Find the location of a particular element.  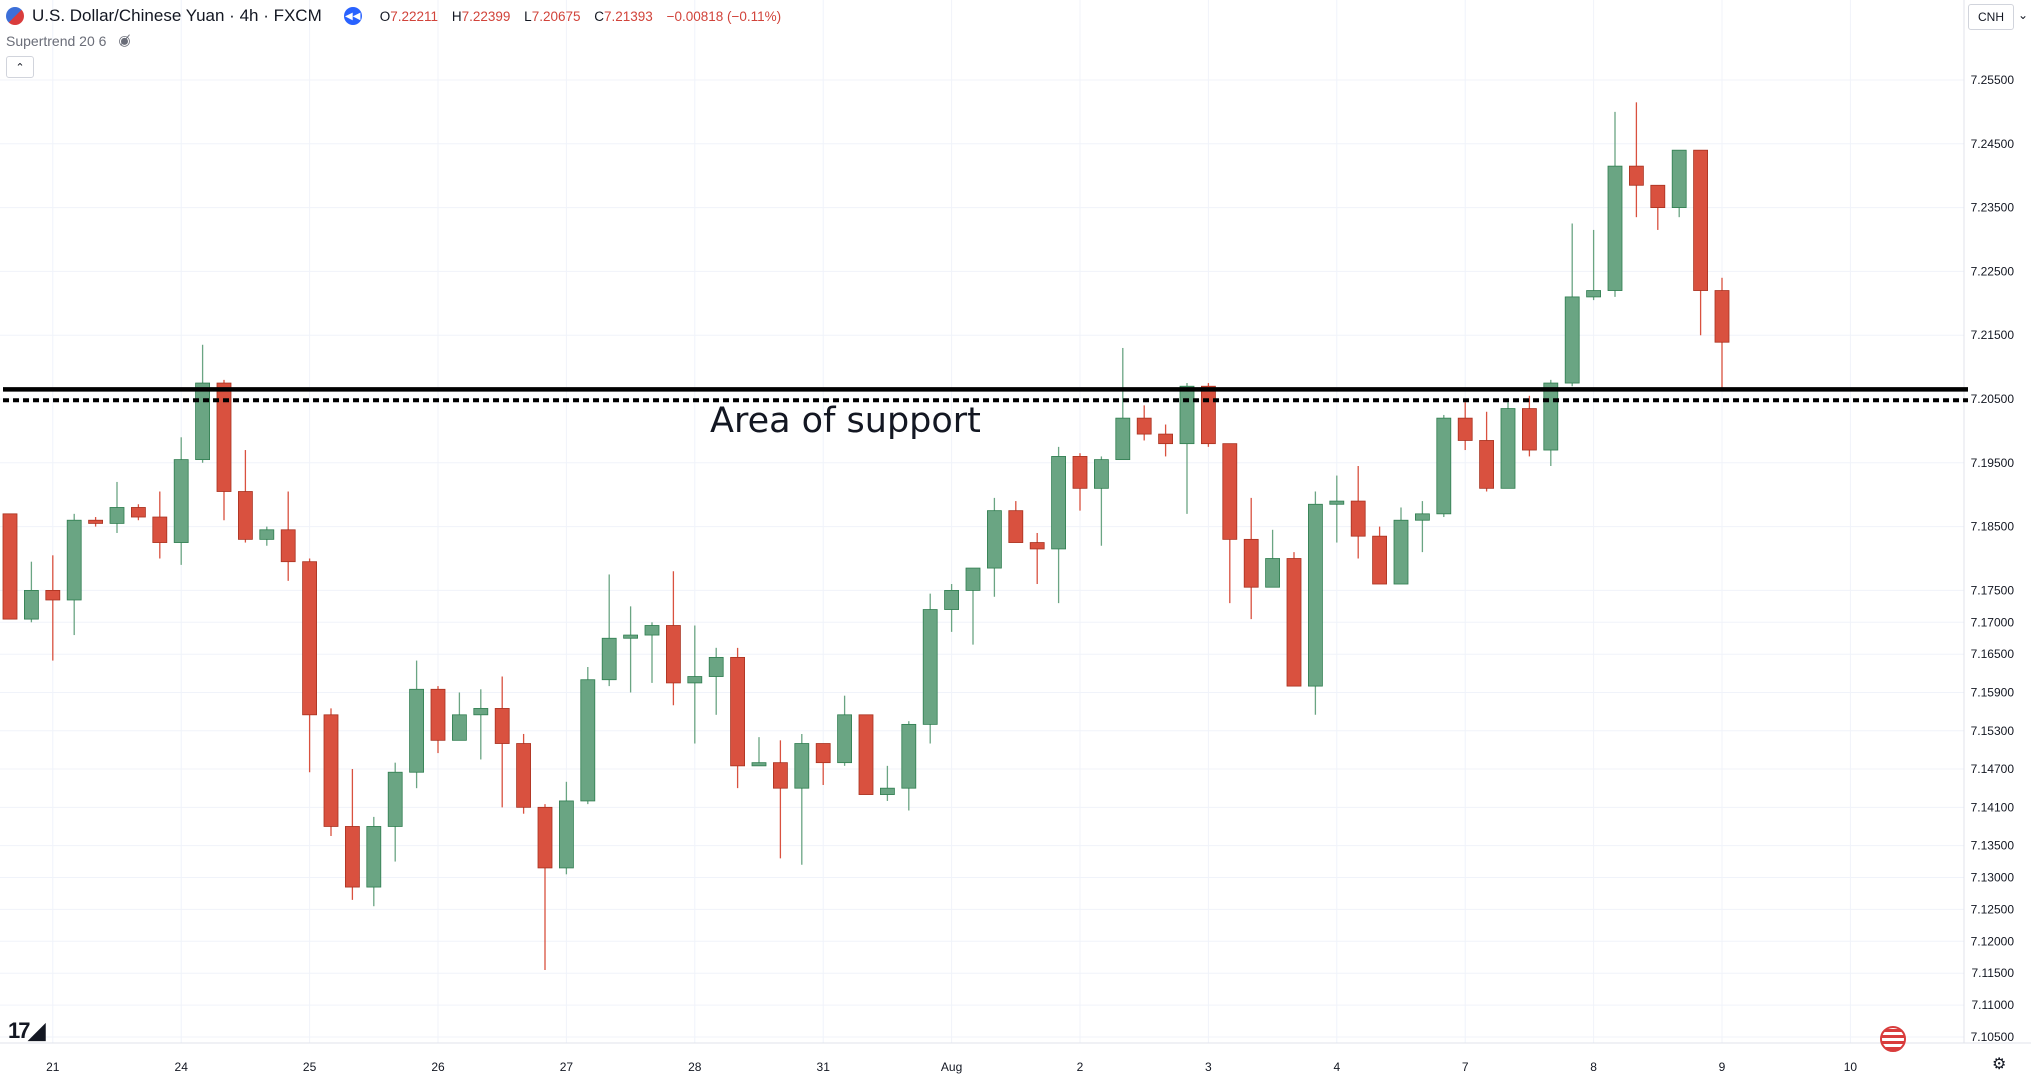

currency-button: CNH is located at coordinates (1991, 17).